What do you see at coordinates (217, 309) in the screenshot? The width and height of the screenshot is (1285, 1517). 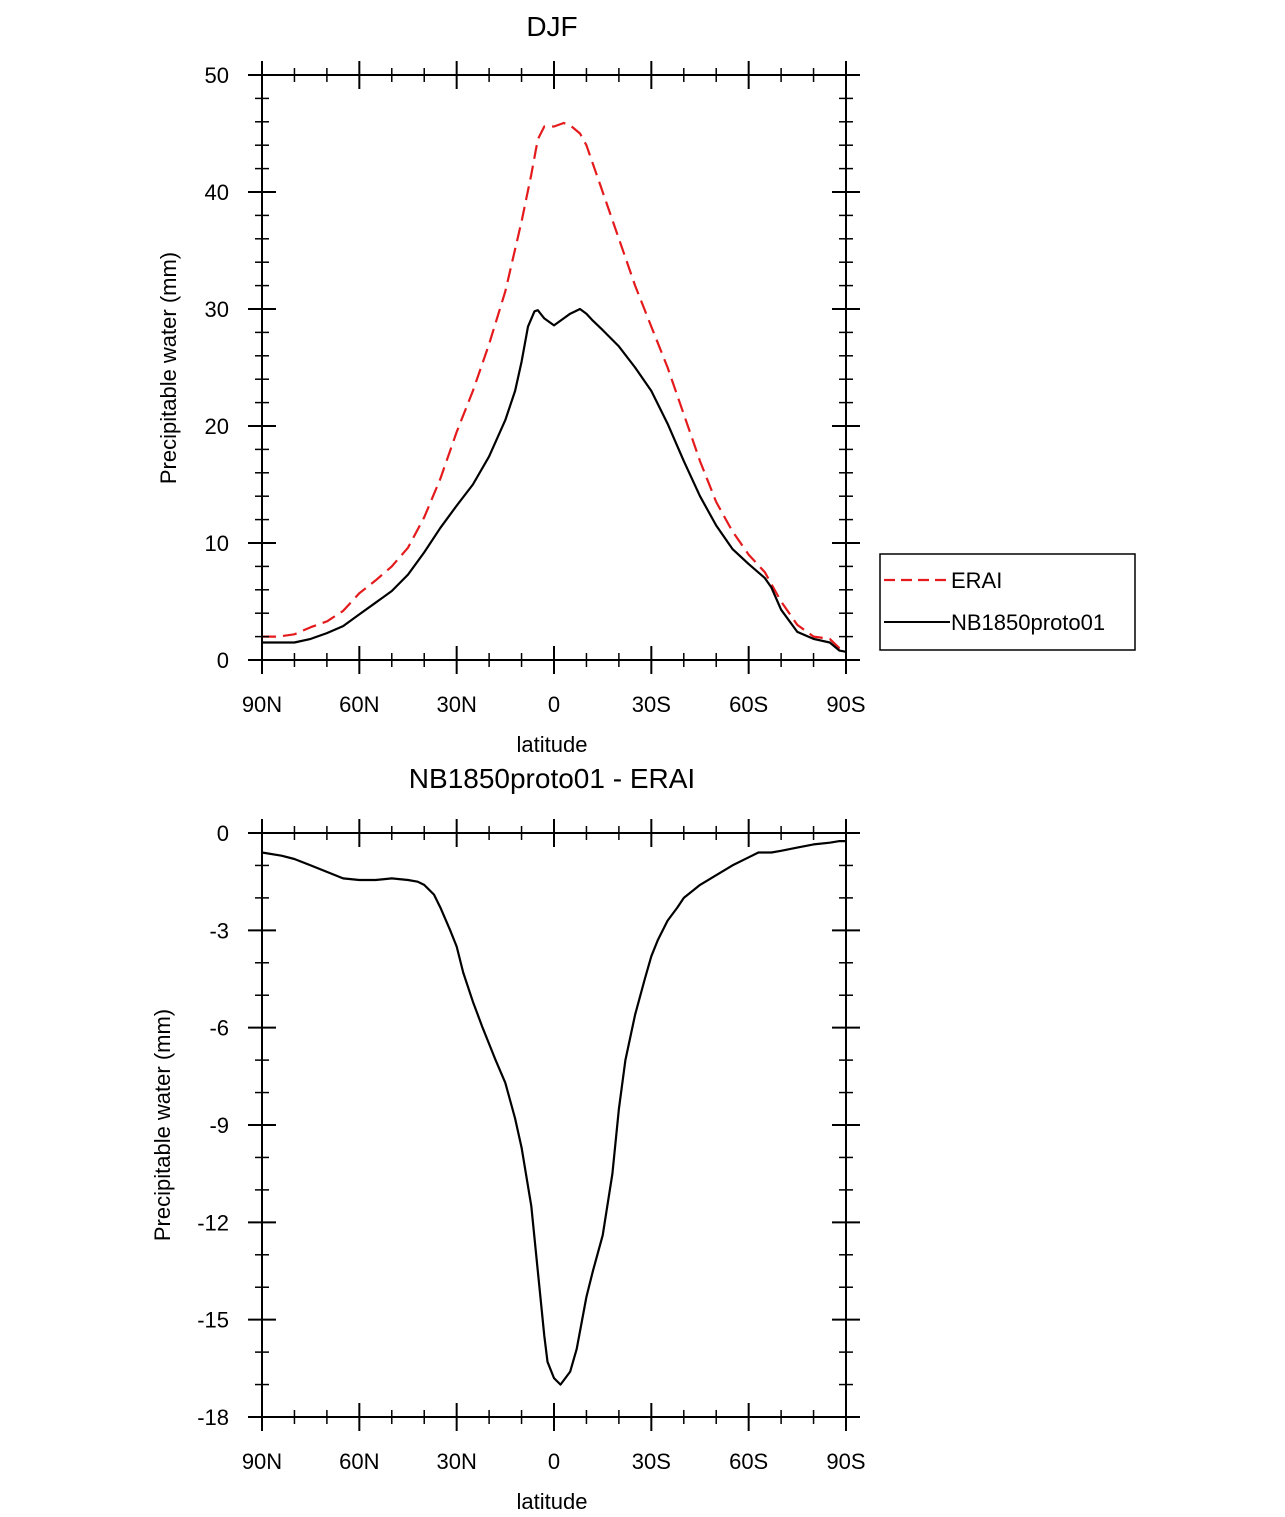 I see `y-tick-label: 30` at bounding box center [217, 309].